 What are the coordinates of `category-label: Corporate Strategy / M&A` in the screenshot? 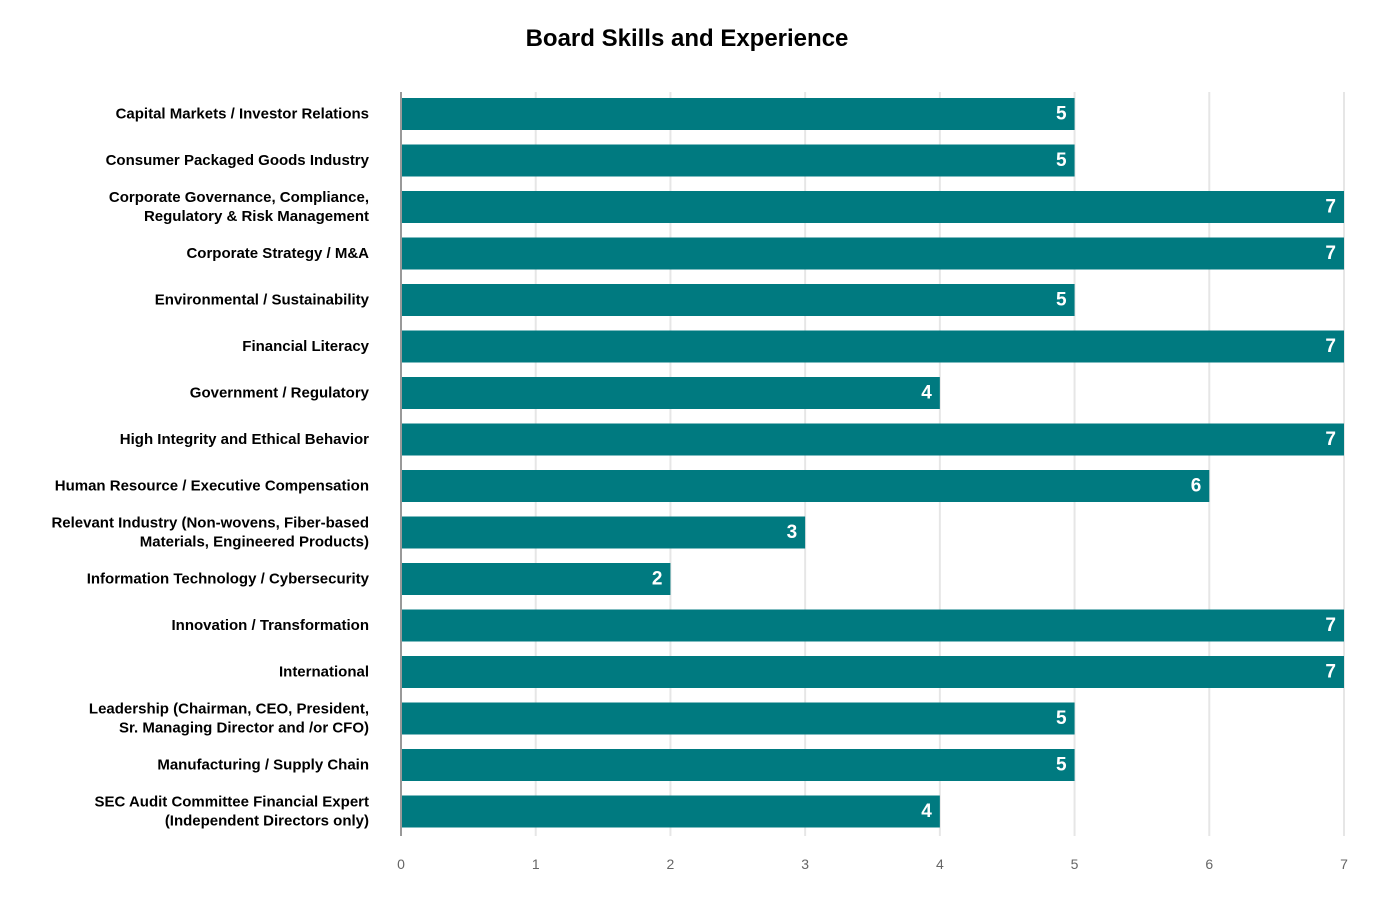 It's located at (277, 253).